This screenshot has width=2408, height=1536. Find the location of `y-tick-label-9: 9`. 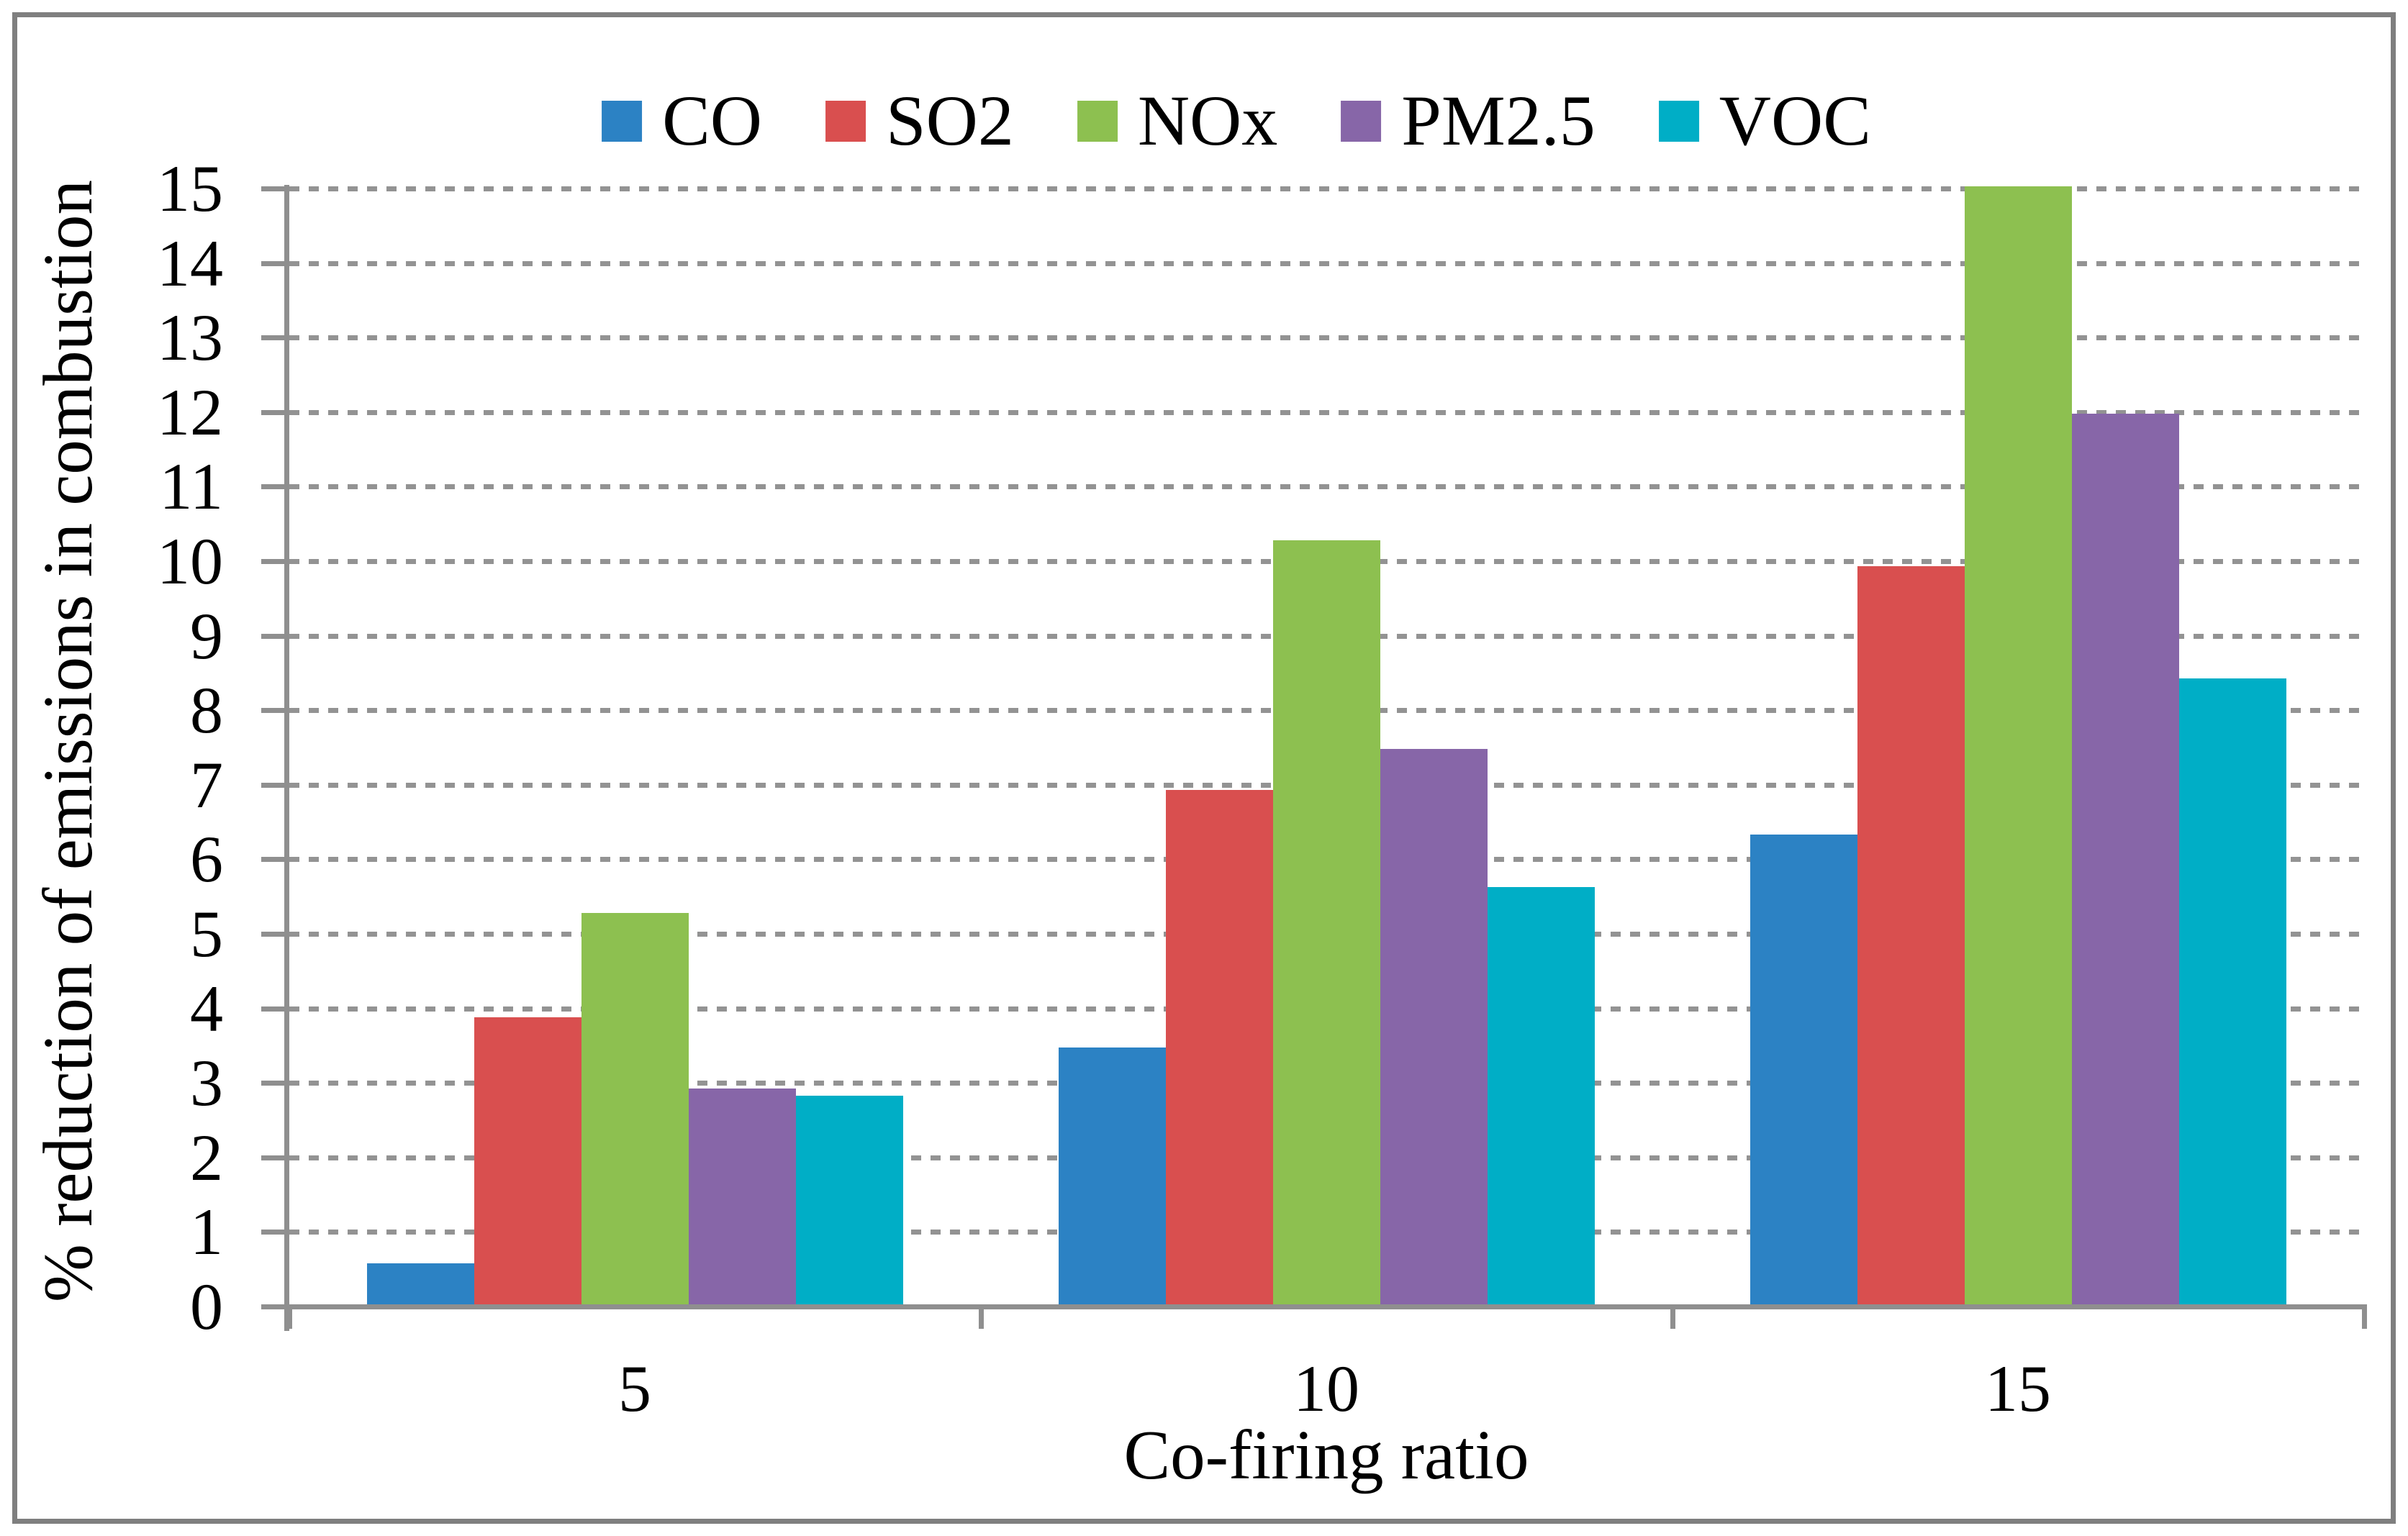

y-tick-label-9: 9 is located at coordinates (206, 636).